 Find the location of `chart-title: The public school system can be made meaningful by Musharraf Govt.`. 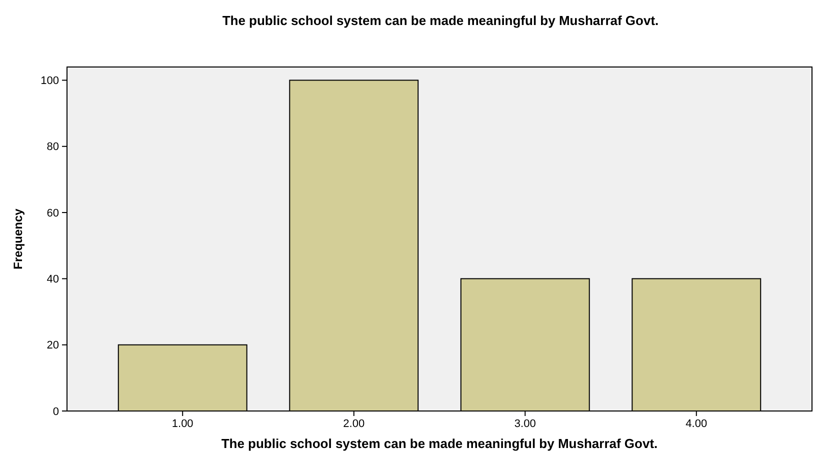

chart-title: The public school system can be made meaningful by Musharraf Govt. is located at coordinates (440, 20).